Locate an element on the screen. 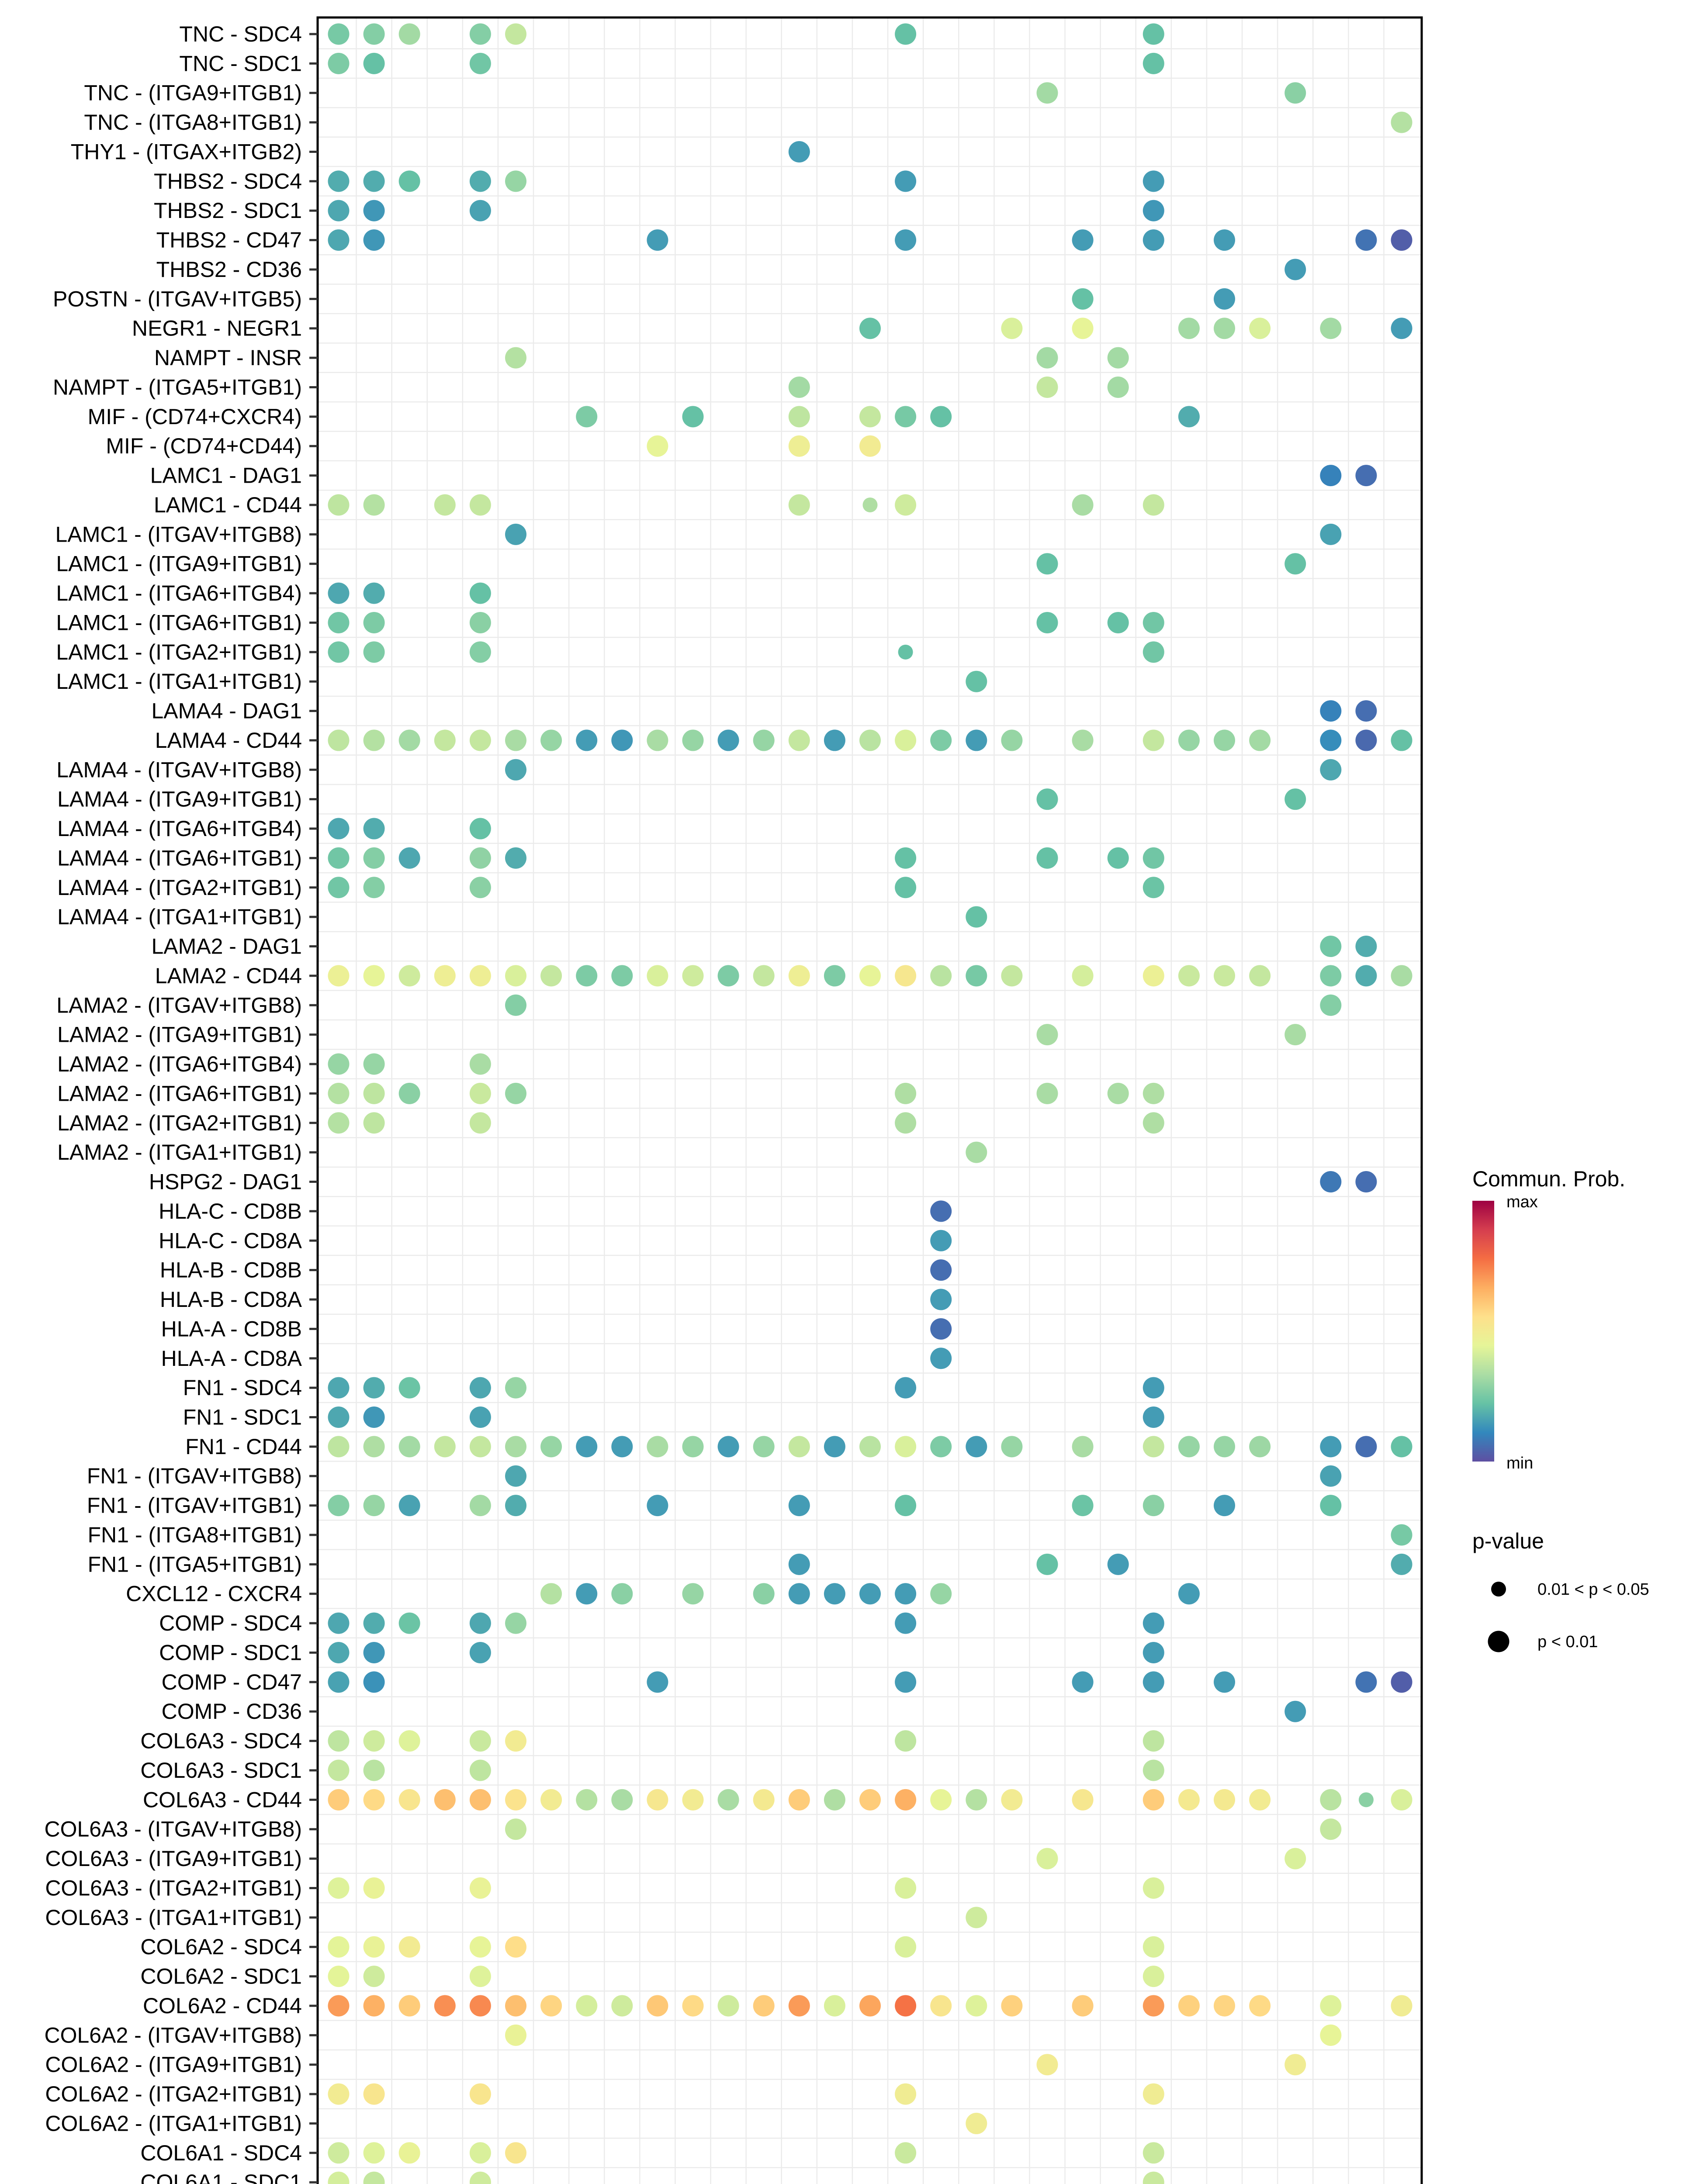 The width and height of the screenshot is (1693, 2184). y-tick-label: HSPG2 - DAG1 is located at coordinates (225, 1182).